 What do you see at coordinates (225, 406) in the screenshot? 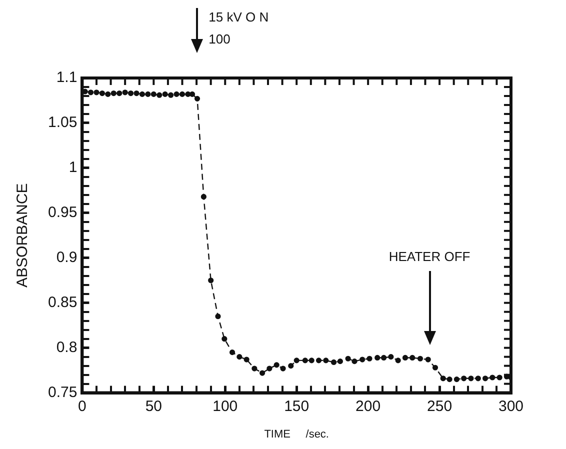
I see `x-tick-label: 100` at bounding box center [225, 406].